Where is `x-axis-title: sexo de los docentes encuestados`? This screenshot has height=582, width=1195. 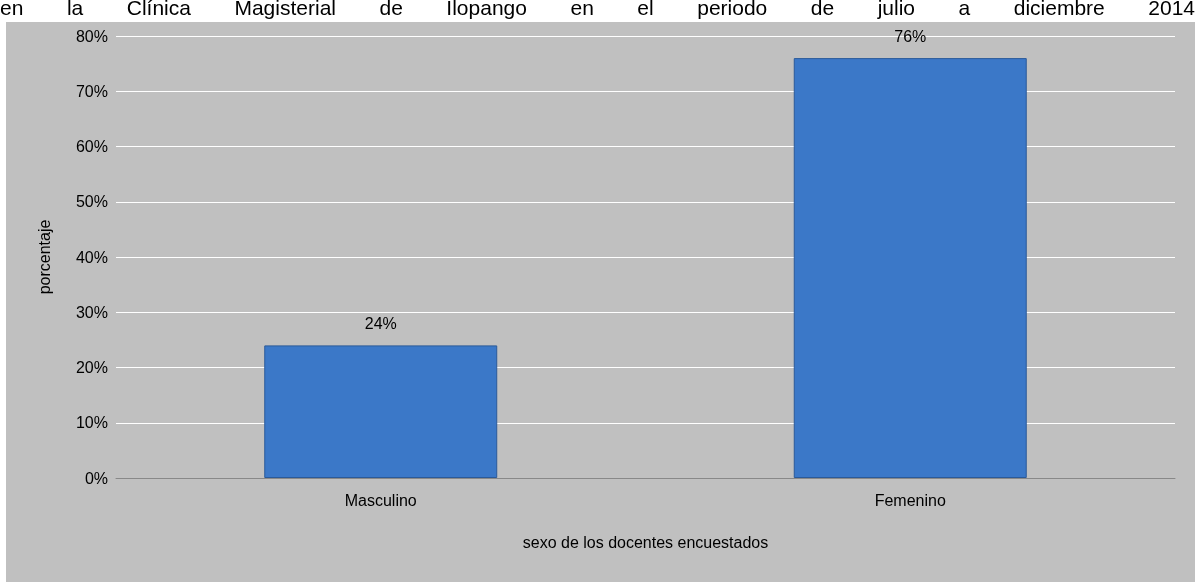
x-axis-title: sexo de los docentes encuestados is located at coordinates (645, 542).